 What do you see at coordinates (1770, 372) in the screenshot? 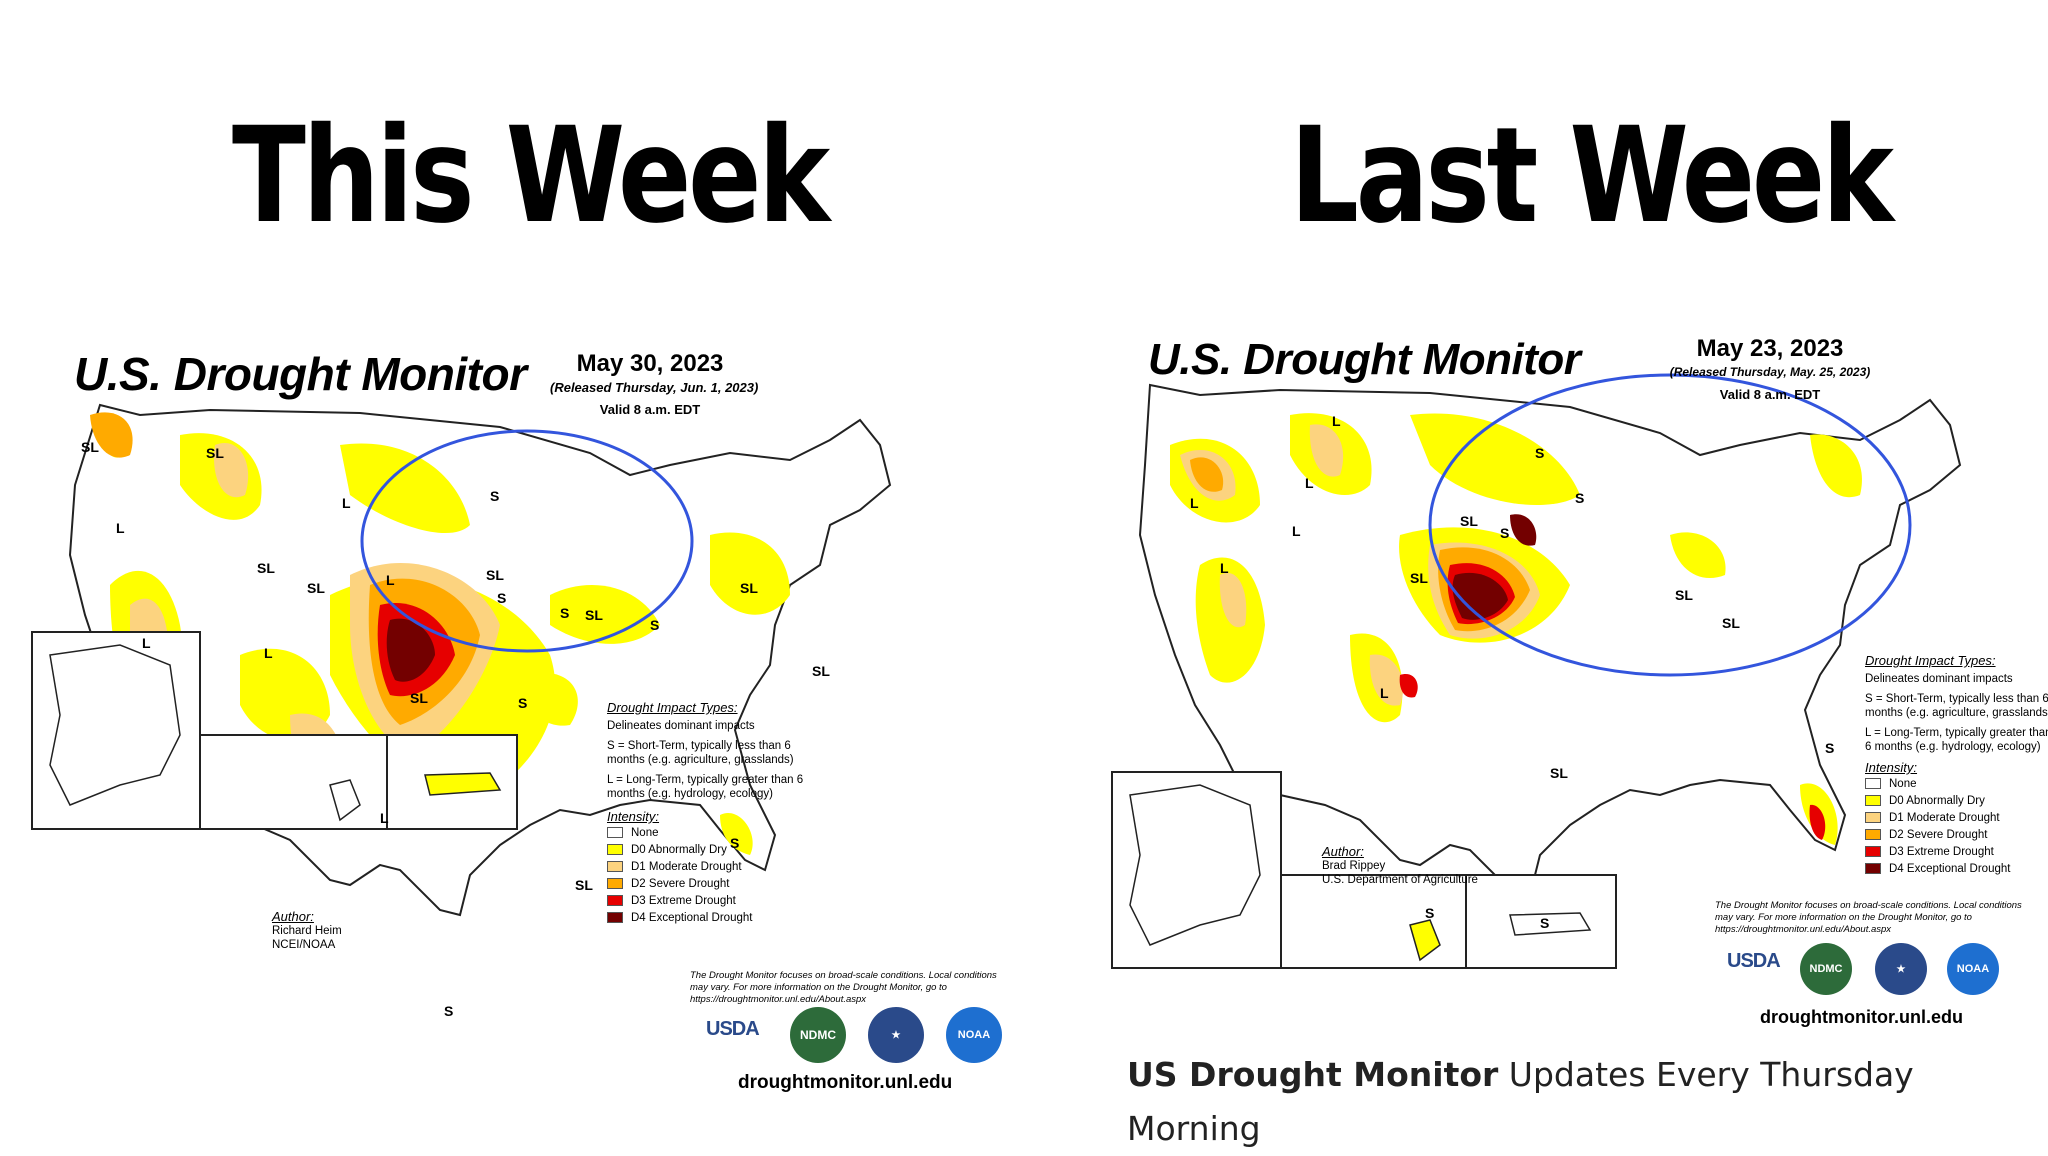
I see `map-released: (Released Thursday, May. 25, 2023)` at bounding box center [1770, 372].